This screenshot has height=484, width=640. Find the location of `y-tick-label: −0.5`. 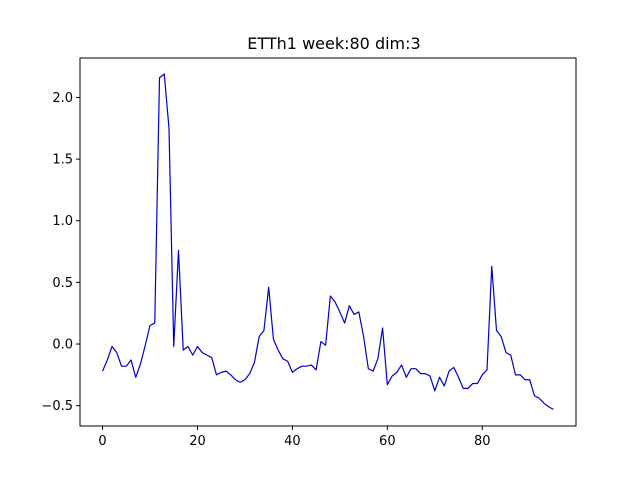

y-tick-label: −0.5 is located at coordinates (57, 406).